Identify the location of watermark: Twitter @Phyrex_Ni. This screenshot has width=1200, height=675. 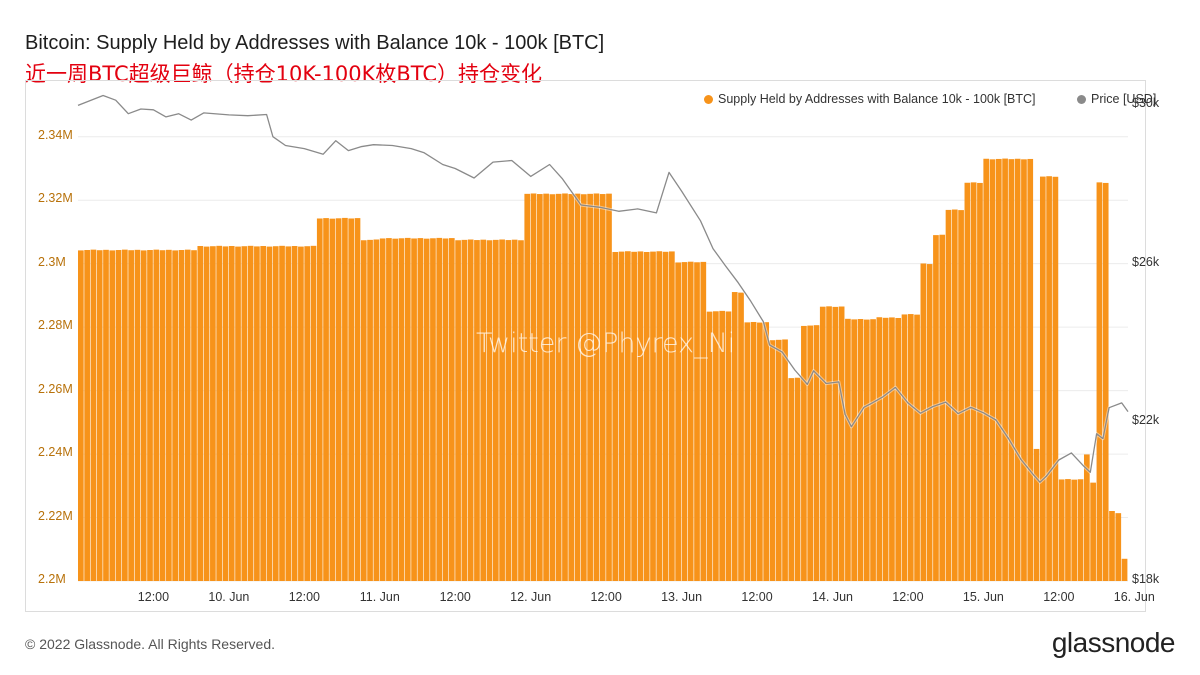
(606, 343).